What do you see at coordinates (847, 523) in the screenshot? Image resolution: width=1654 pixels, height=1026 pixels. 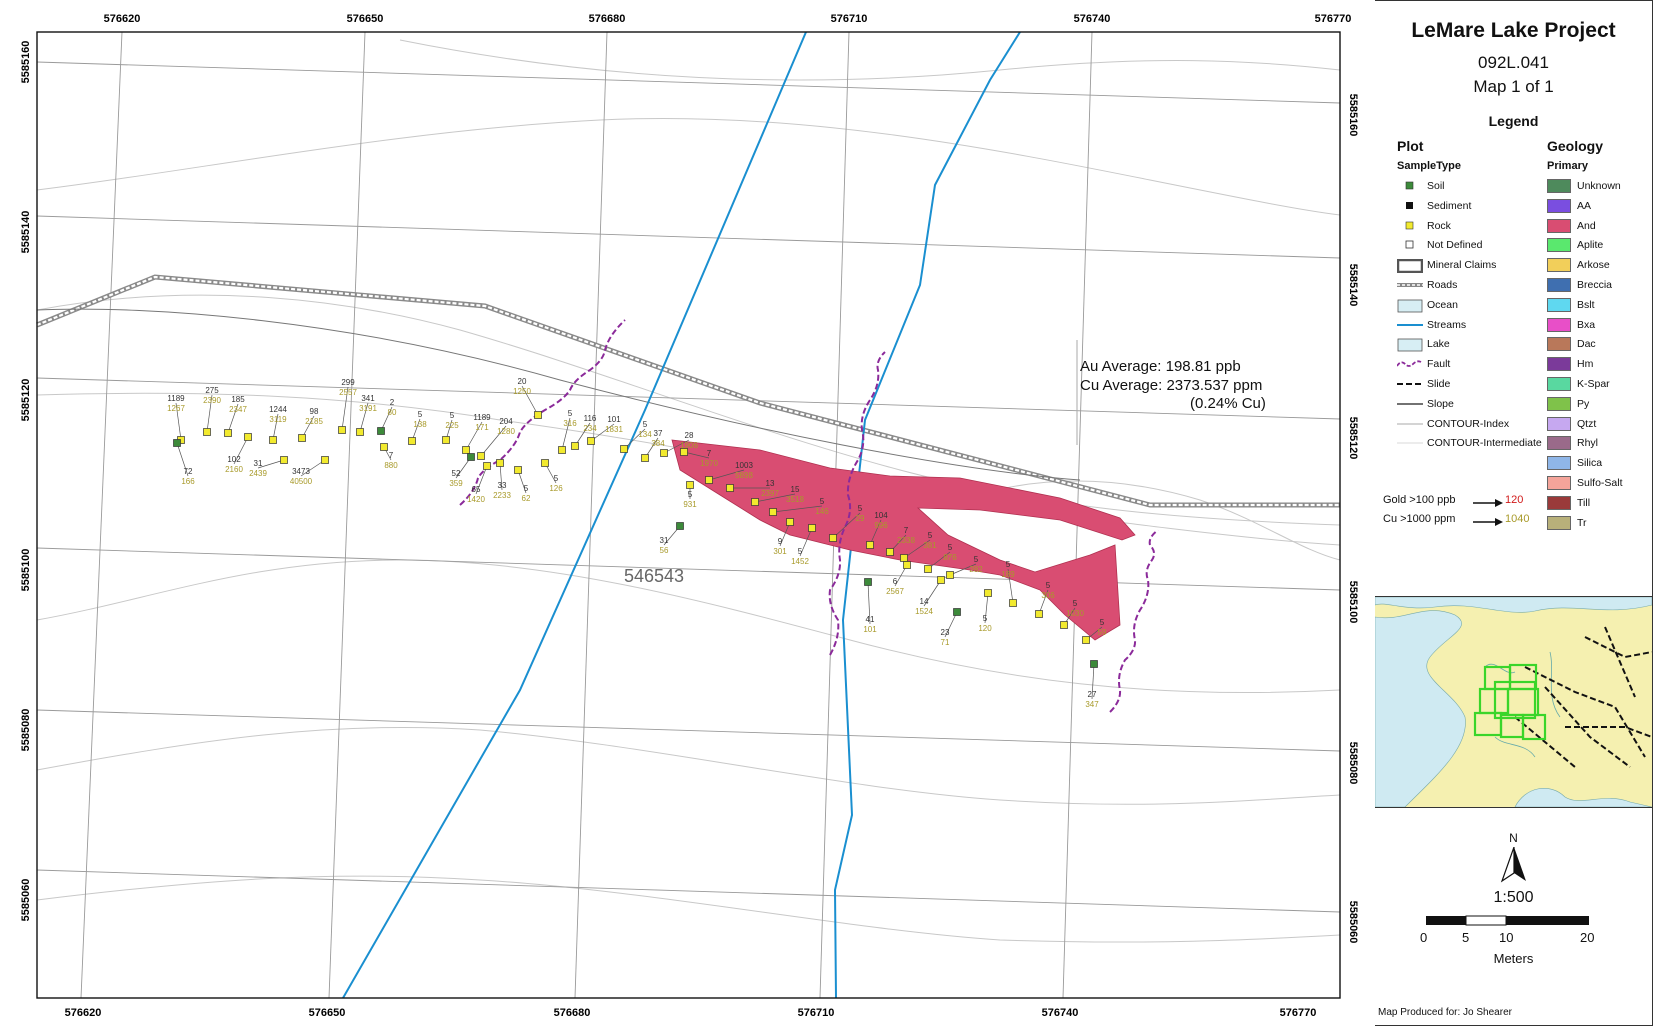 I see `sample-point: 529` at bounding box center [847, 523].